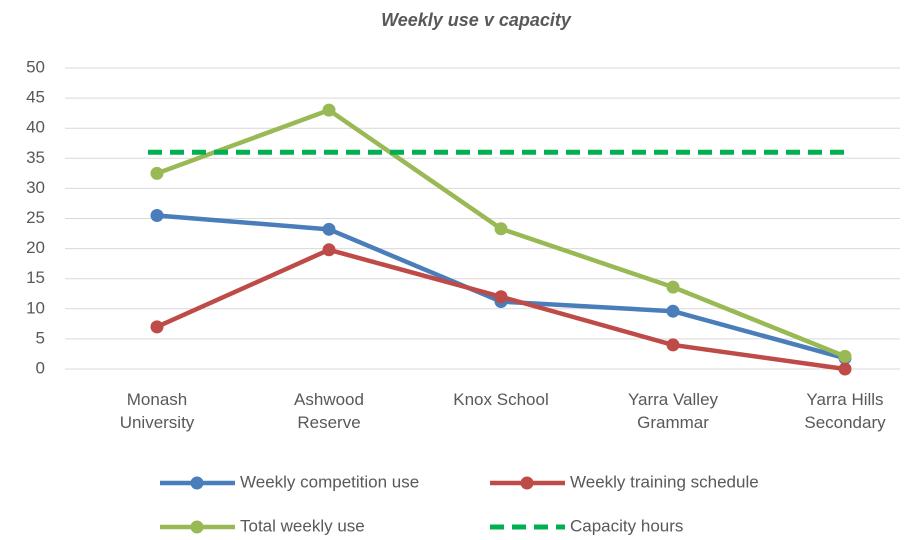 The width and height of the screenshot is (914, 540). I want to click on chart-title: Weekly use v capacity, so click(476, 20).